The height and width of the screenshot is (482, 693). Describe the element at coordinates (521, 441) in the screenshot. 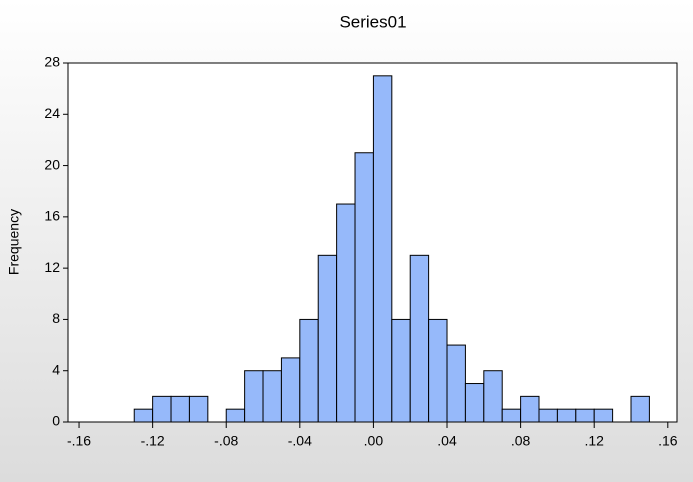

I see `x-tick-label: .08` at that location.